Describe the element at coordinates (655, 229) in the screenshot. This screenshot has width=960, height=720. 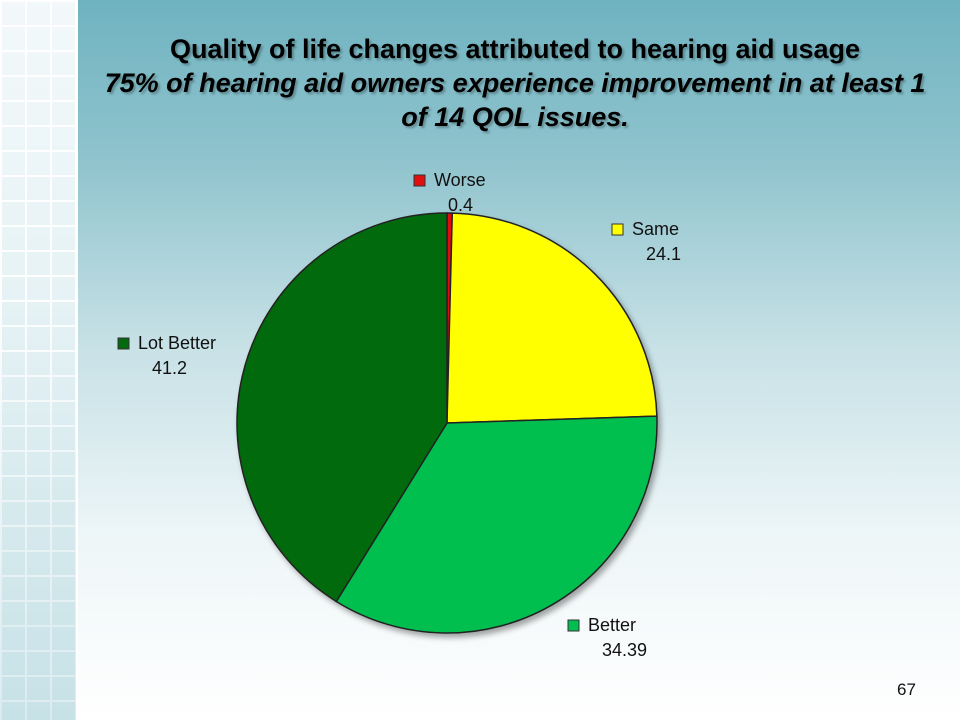
I see `slice-category-label: Same` at that location.